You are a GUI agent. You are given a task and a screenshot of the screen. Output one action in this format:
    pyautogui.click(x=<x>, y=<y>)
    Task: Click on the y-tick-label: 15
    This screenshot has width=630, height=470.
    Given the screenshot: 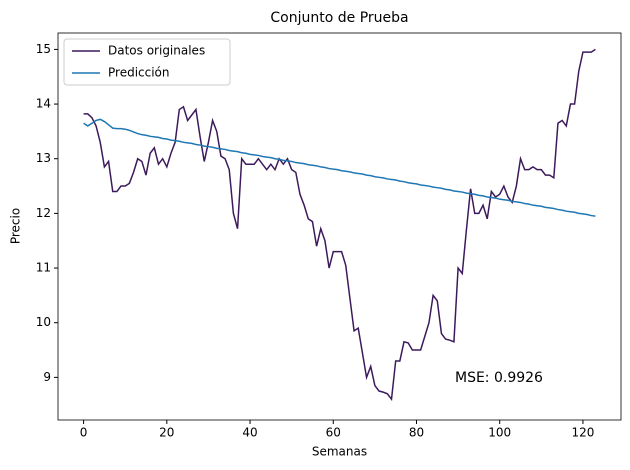 What is the action you would take?
    pyautogui.click(x=43, y=49)
    